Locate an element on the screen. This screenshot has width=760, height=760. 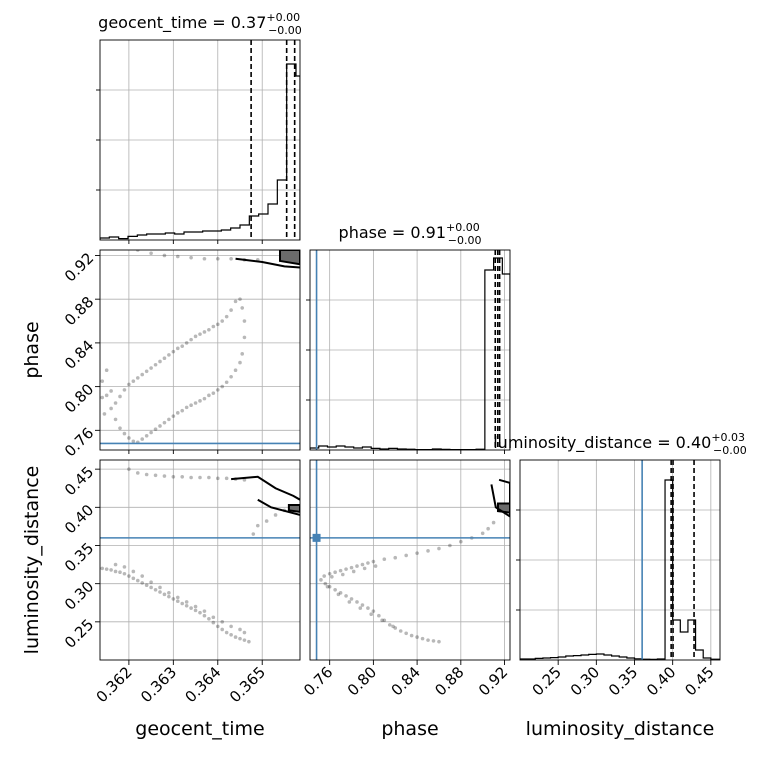
contour-fill-phase-luminosity_distance is located at coordinates (503, 508).